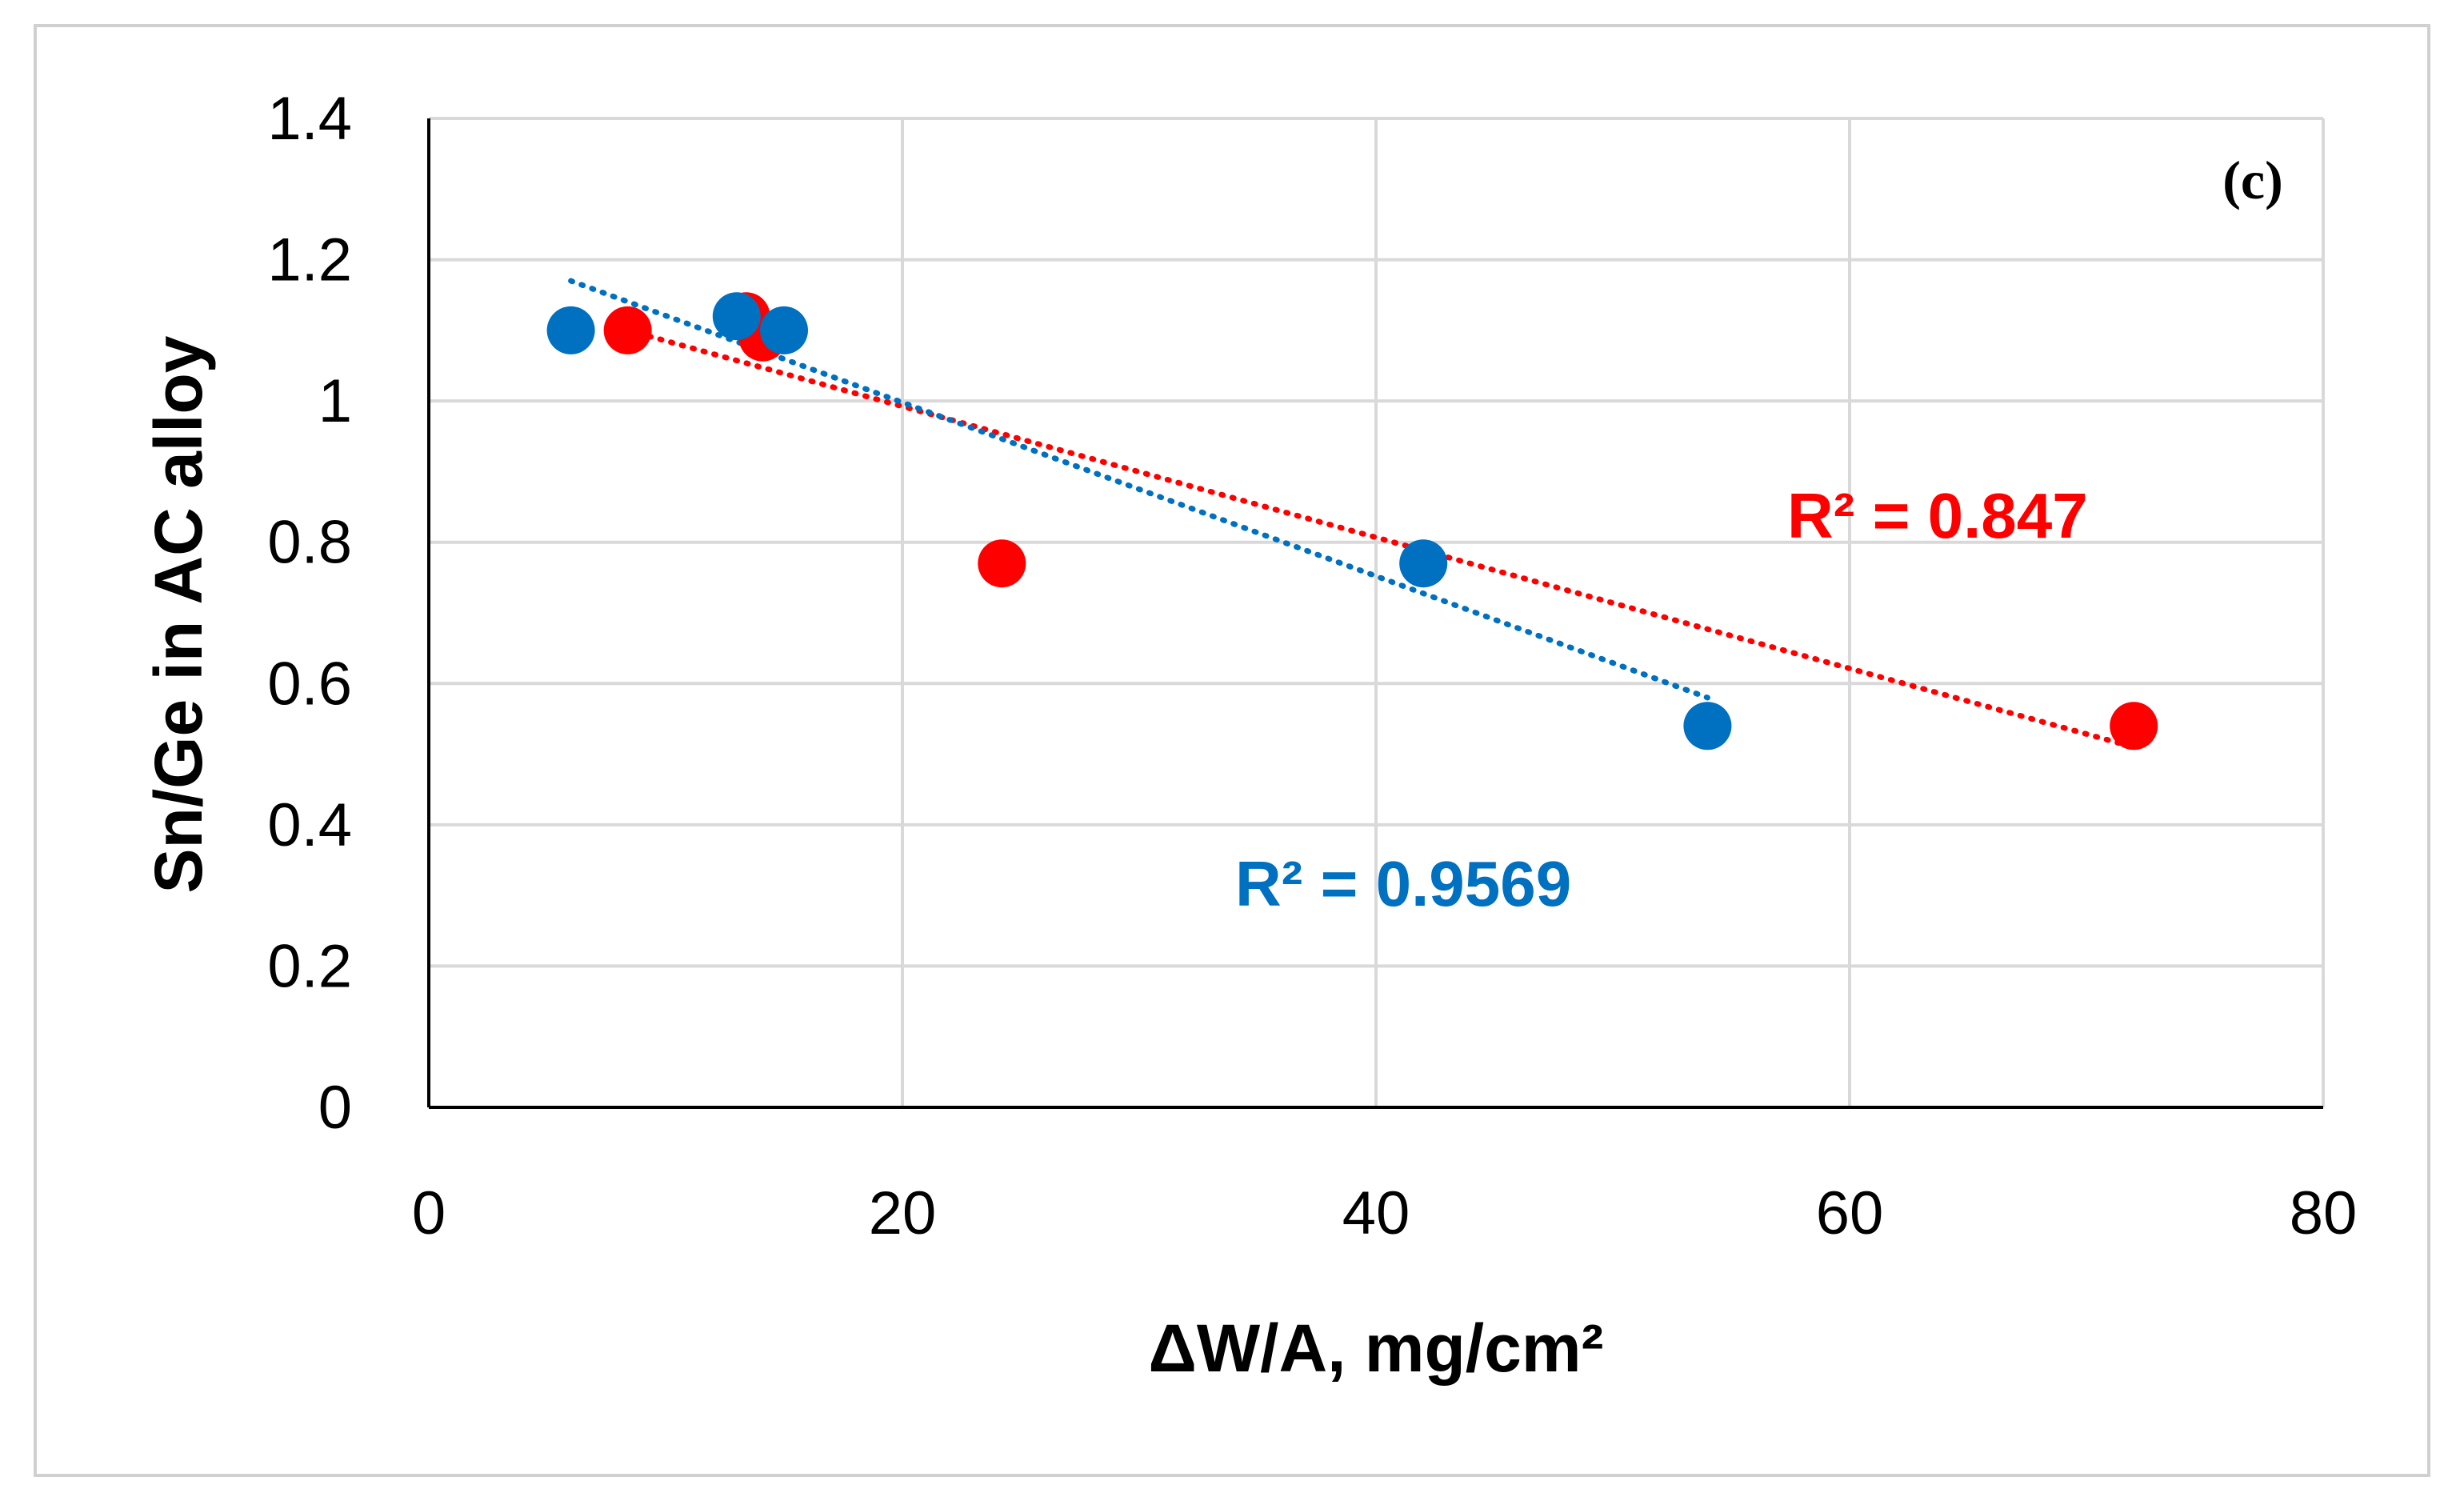 Image resolution: width=2464 pixels, height=1505 pixels. Describe the element at coordinates (309, 543) in the screenshot. I see `y-tick-label: 0.8` at that location.